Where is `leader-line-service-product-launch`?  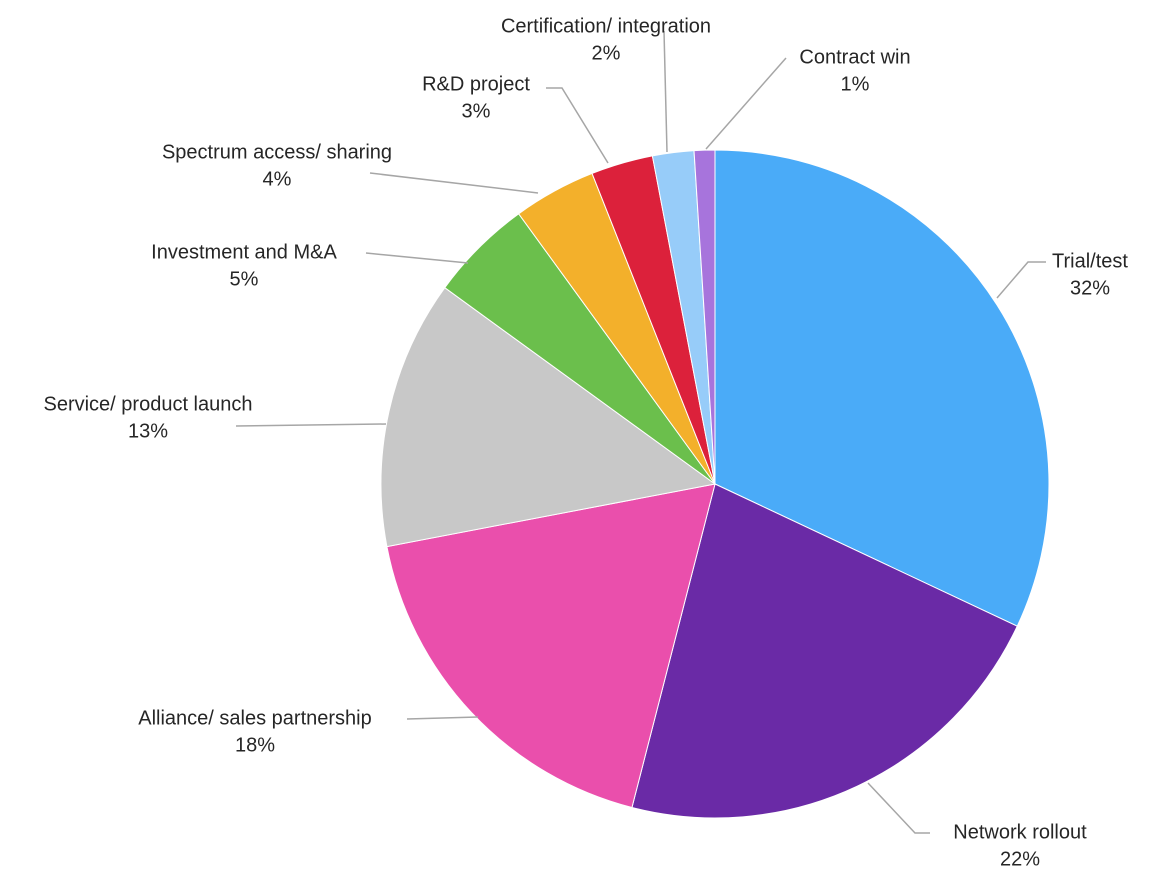
leader-line-service-product-launch is located at coordinates (311, 425).